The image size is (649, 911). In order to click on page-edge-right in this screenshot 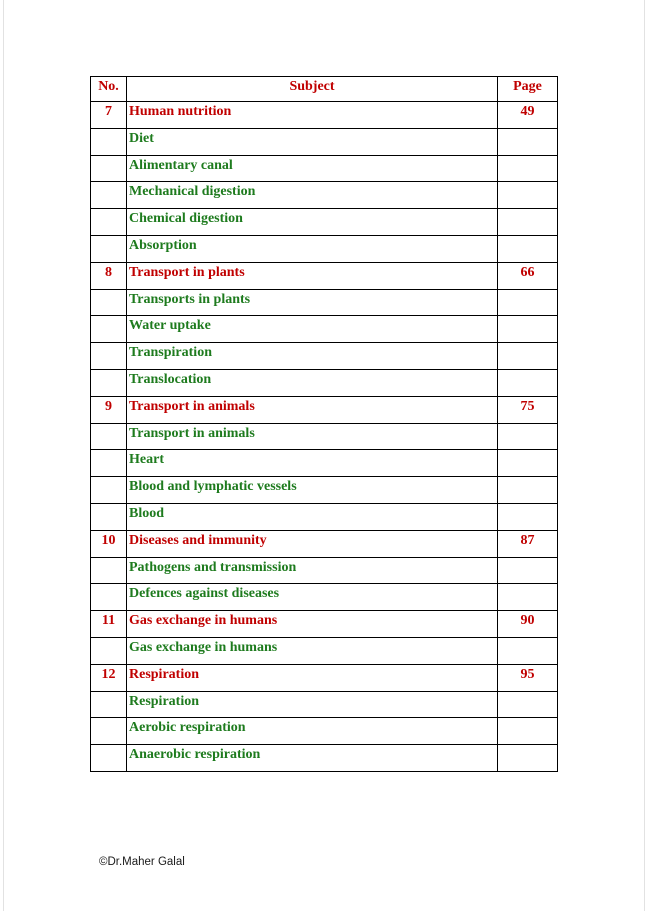, I will do `click(644, 455)`.